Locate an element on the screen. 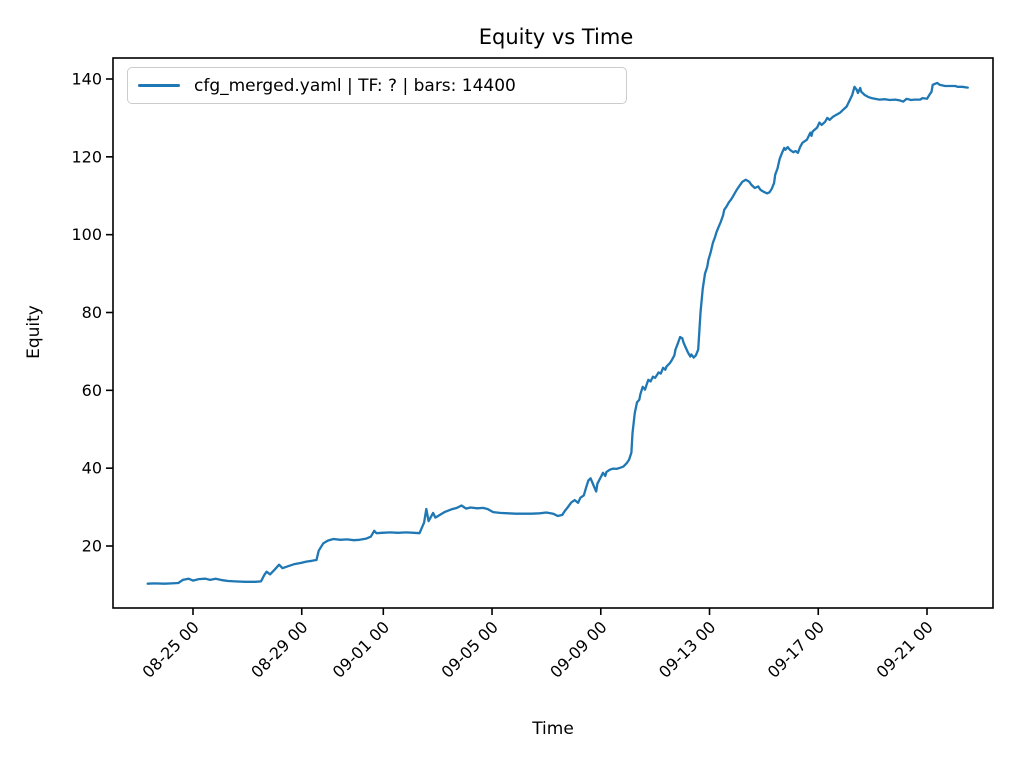  legend: cfg_merged.yaml | TF: ? | bars: 14400 is located at coordinates (377, 85).